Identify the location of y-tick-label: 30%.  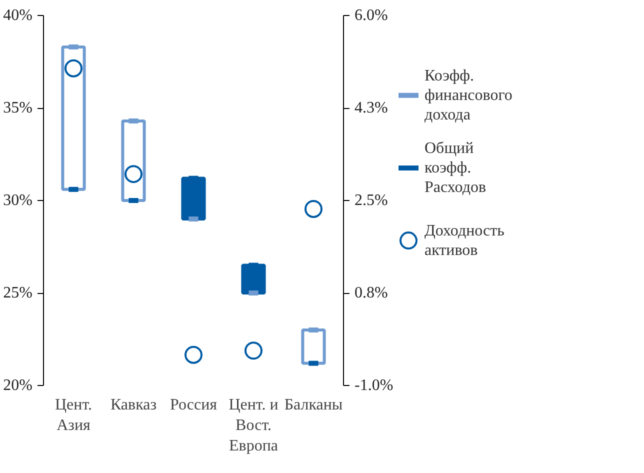
(17, 200).